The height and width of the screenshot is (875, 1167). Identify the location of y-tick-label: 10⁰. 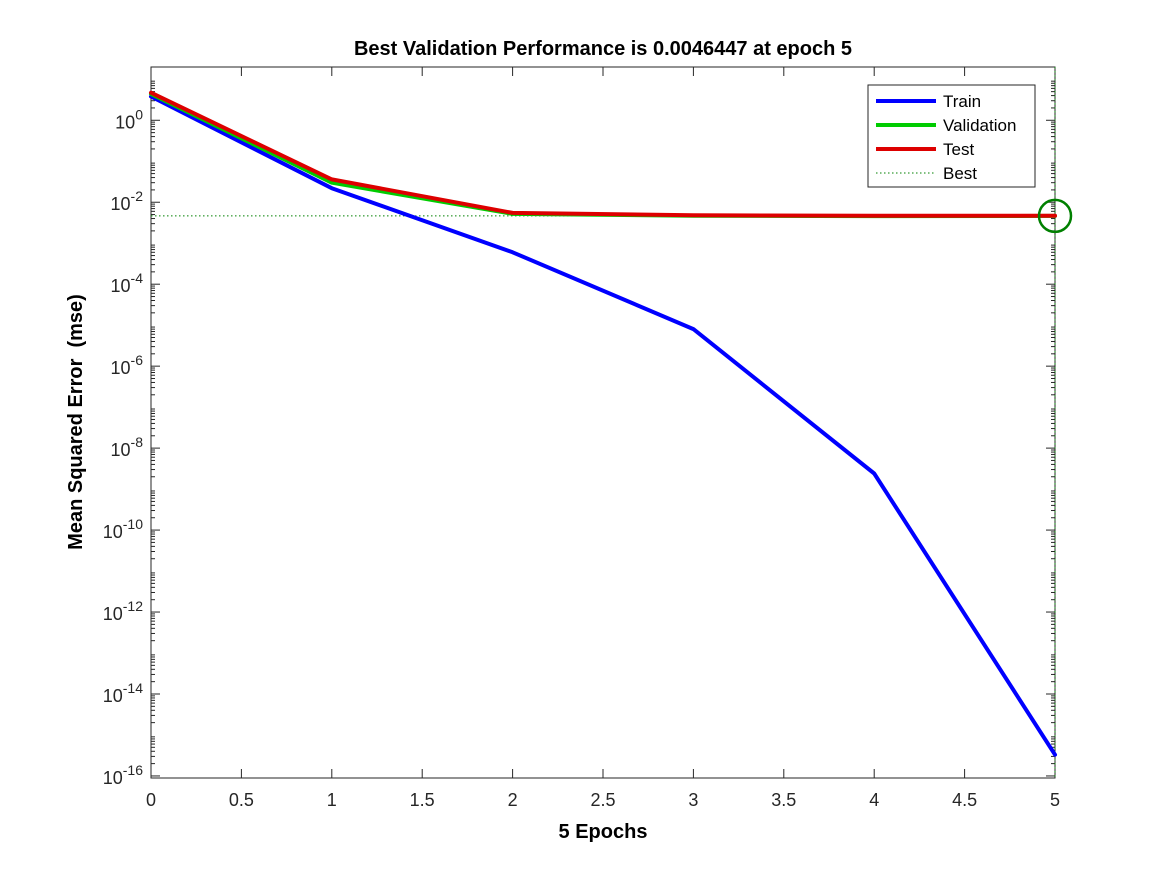
(129, 119).